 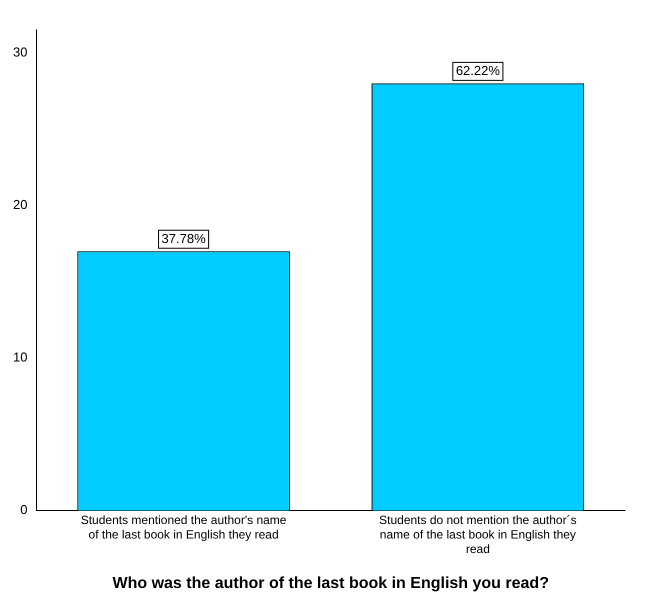 What do you see at coordinates (478, 70) in the screenshot?
I see `annotation: 62.22%` at bounding box center [478, 70].